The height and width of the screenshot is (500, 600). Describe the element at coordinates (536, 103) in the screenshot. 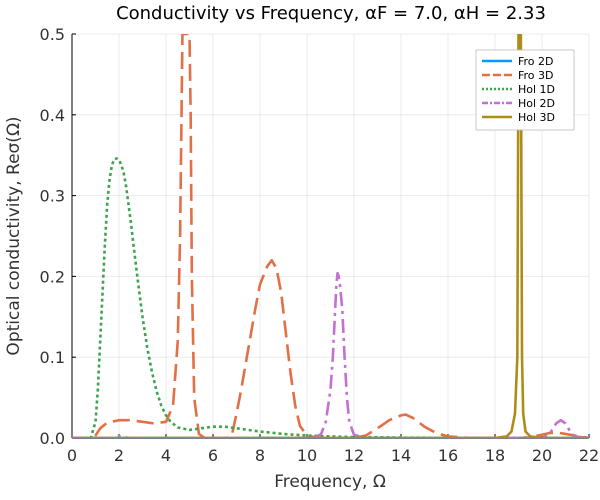

I see `legend-label-hol-2d: Hol 2D` at that location.